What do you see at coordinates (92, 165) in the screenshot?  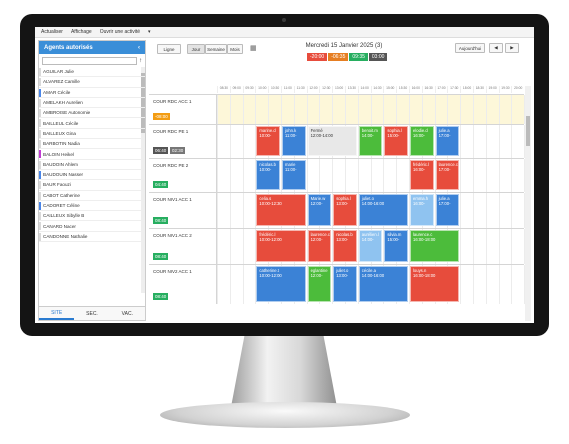 I see `agent-list-item: BAUDOIN Ahlem` at bounding box center [92, 165].